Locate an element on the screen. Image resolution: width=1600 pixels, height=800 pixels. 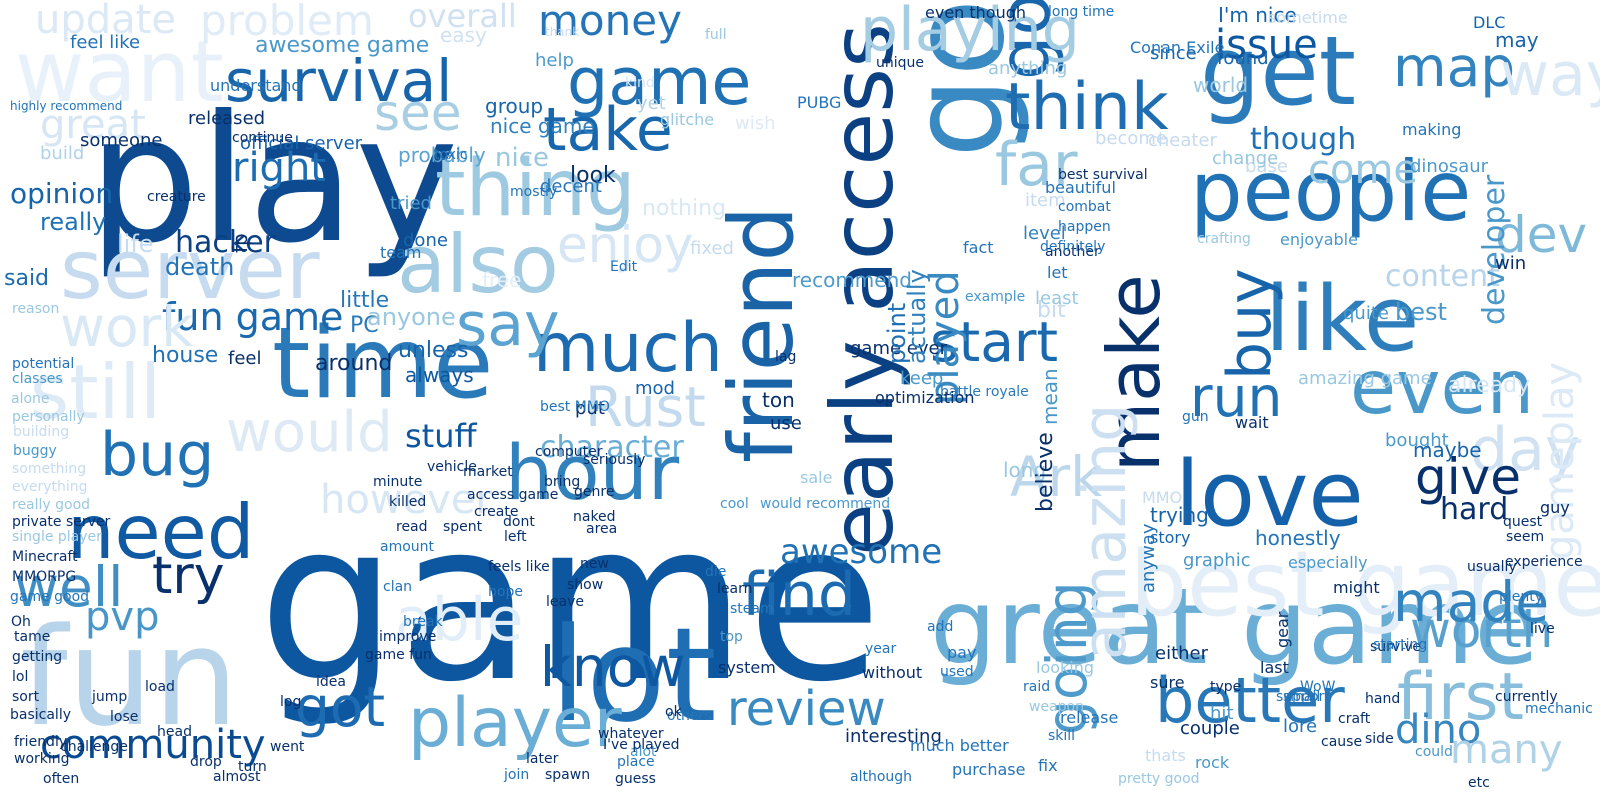
word-trying: trying is located at coordinates (1179, 515).